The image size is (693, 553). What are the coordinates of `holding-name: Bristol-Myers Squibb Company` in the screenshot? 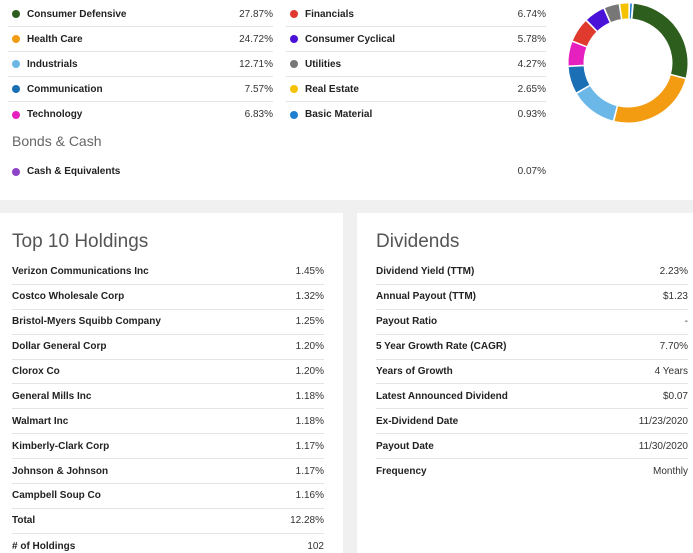 It's located at (86, 322).